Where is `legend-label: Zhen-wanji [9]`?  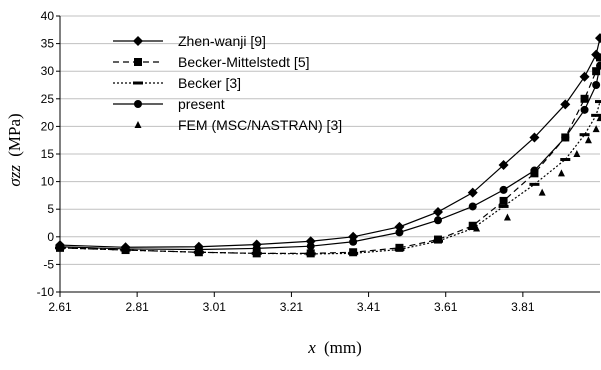 legend-label: Zhen-wanji [9] is located at coordinates (222, 41).